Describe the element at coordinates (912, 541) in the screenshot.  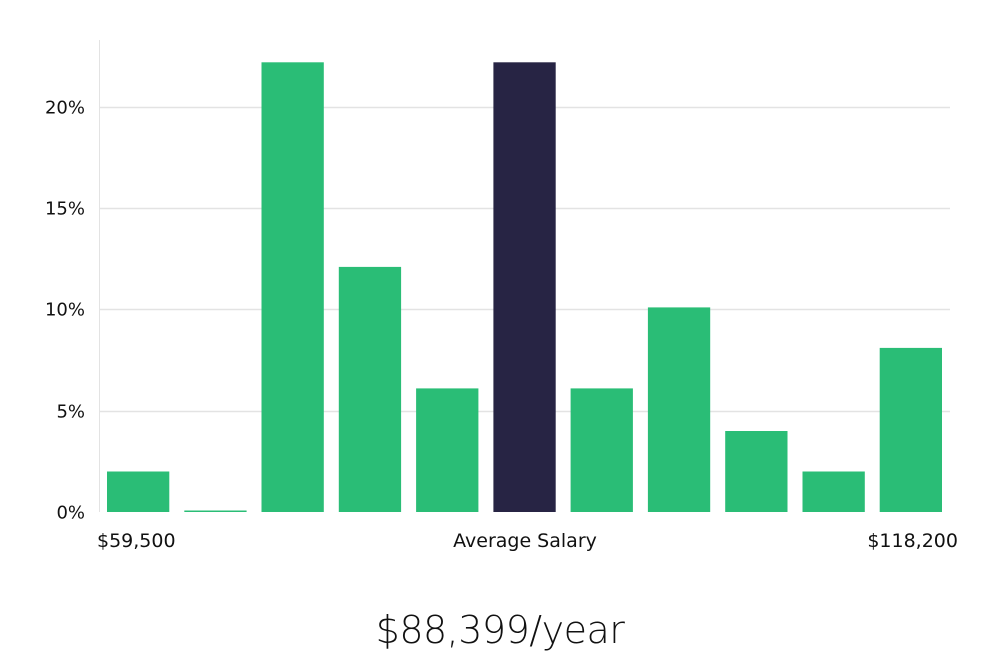
I see `x-max-label: $118,200` at that location.